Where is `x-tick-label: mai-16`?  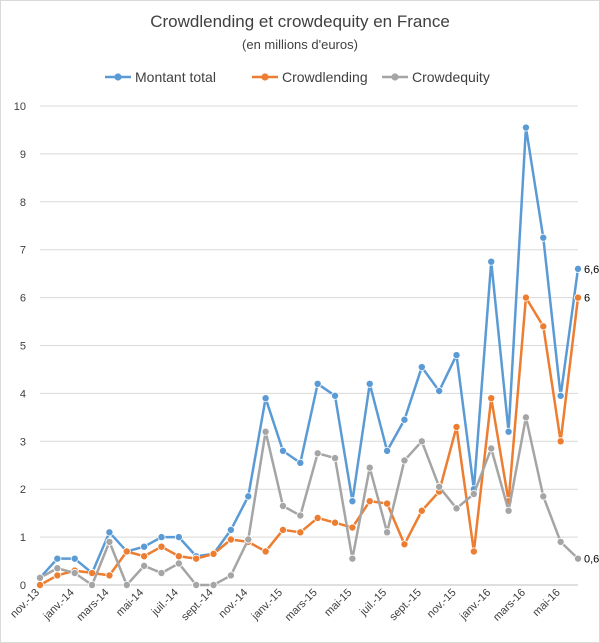 x-tick-label: mai-16 is located at coordinates (547, 603).